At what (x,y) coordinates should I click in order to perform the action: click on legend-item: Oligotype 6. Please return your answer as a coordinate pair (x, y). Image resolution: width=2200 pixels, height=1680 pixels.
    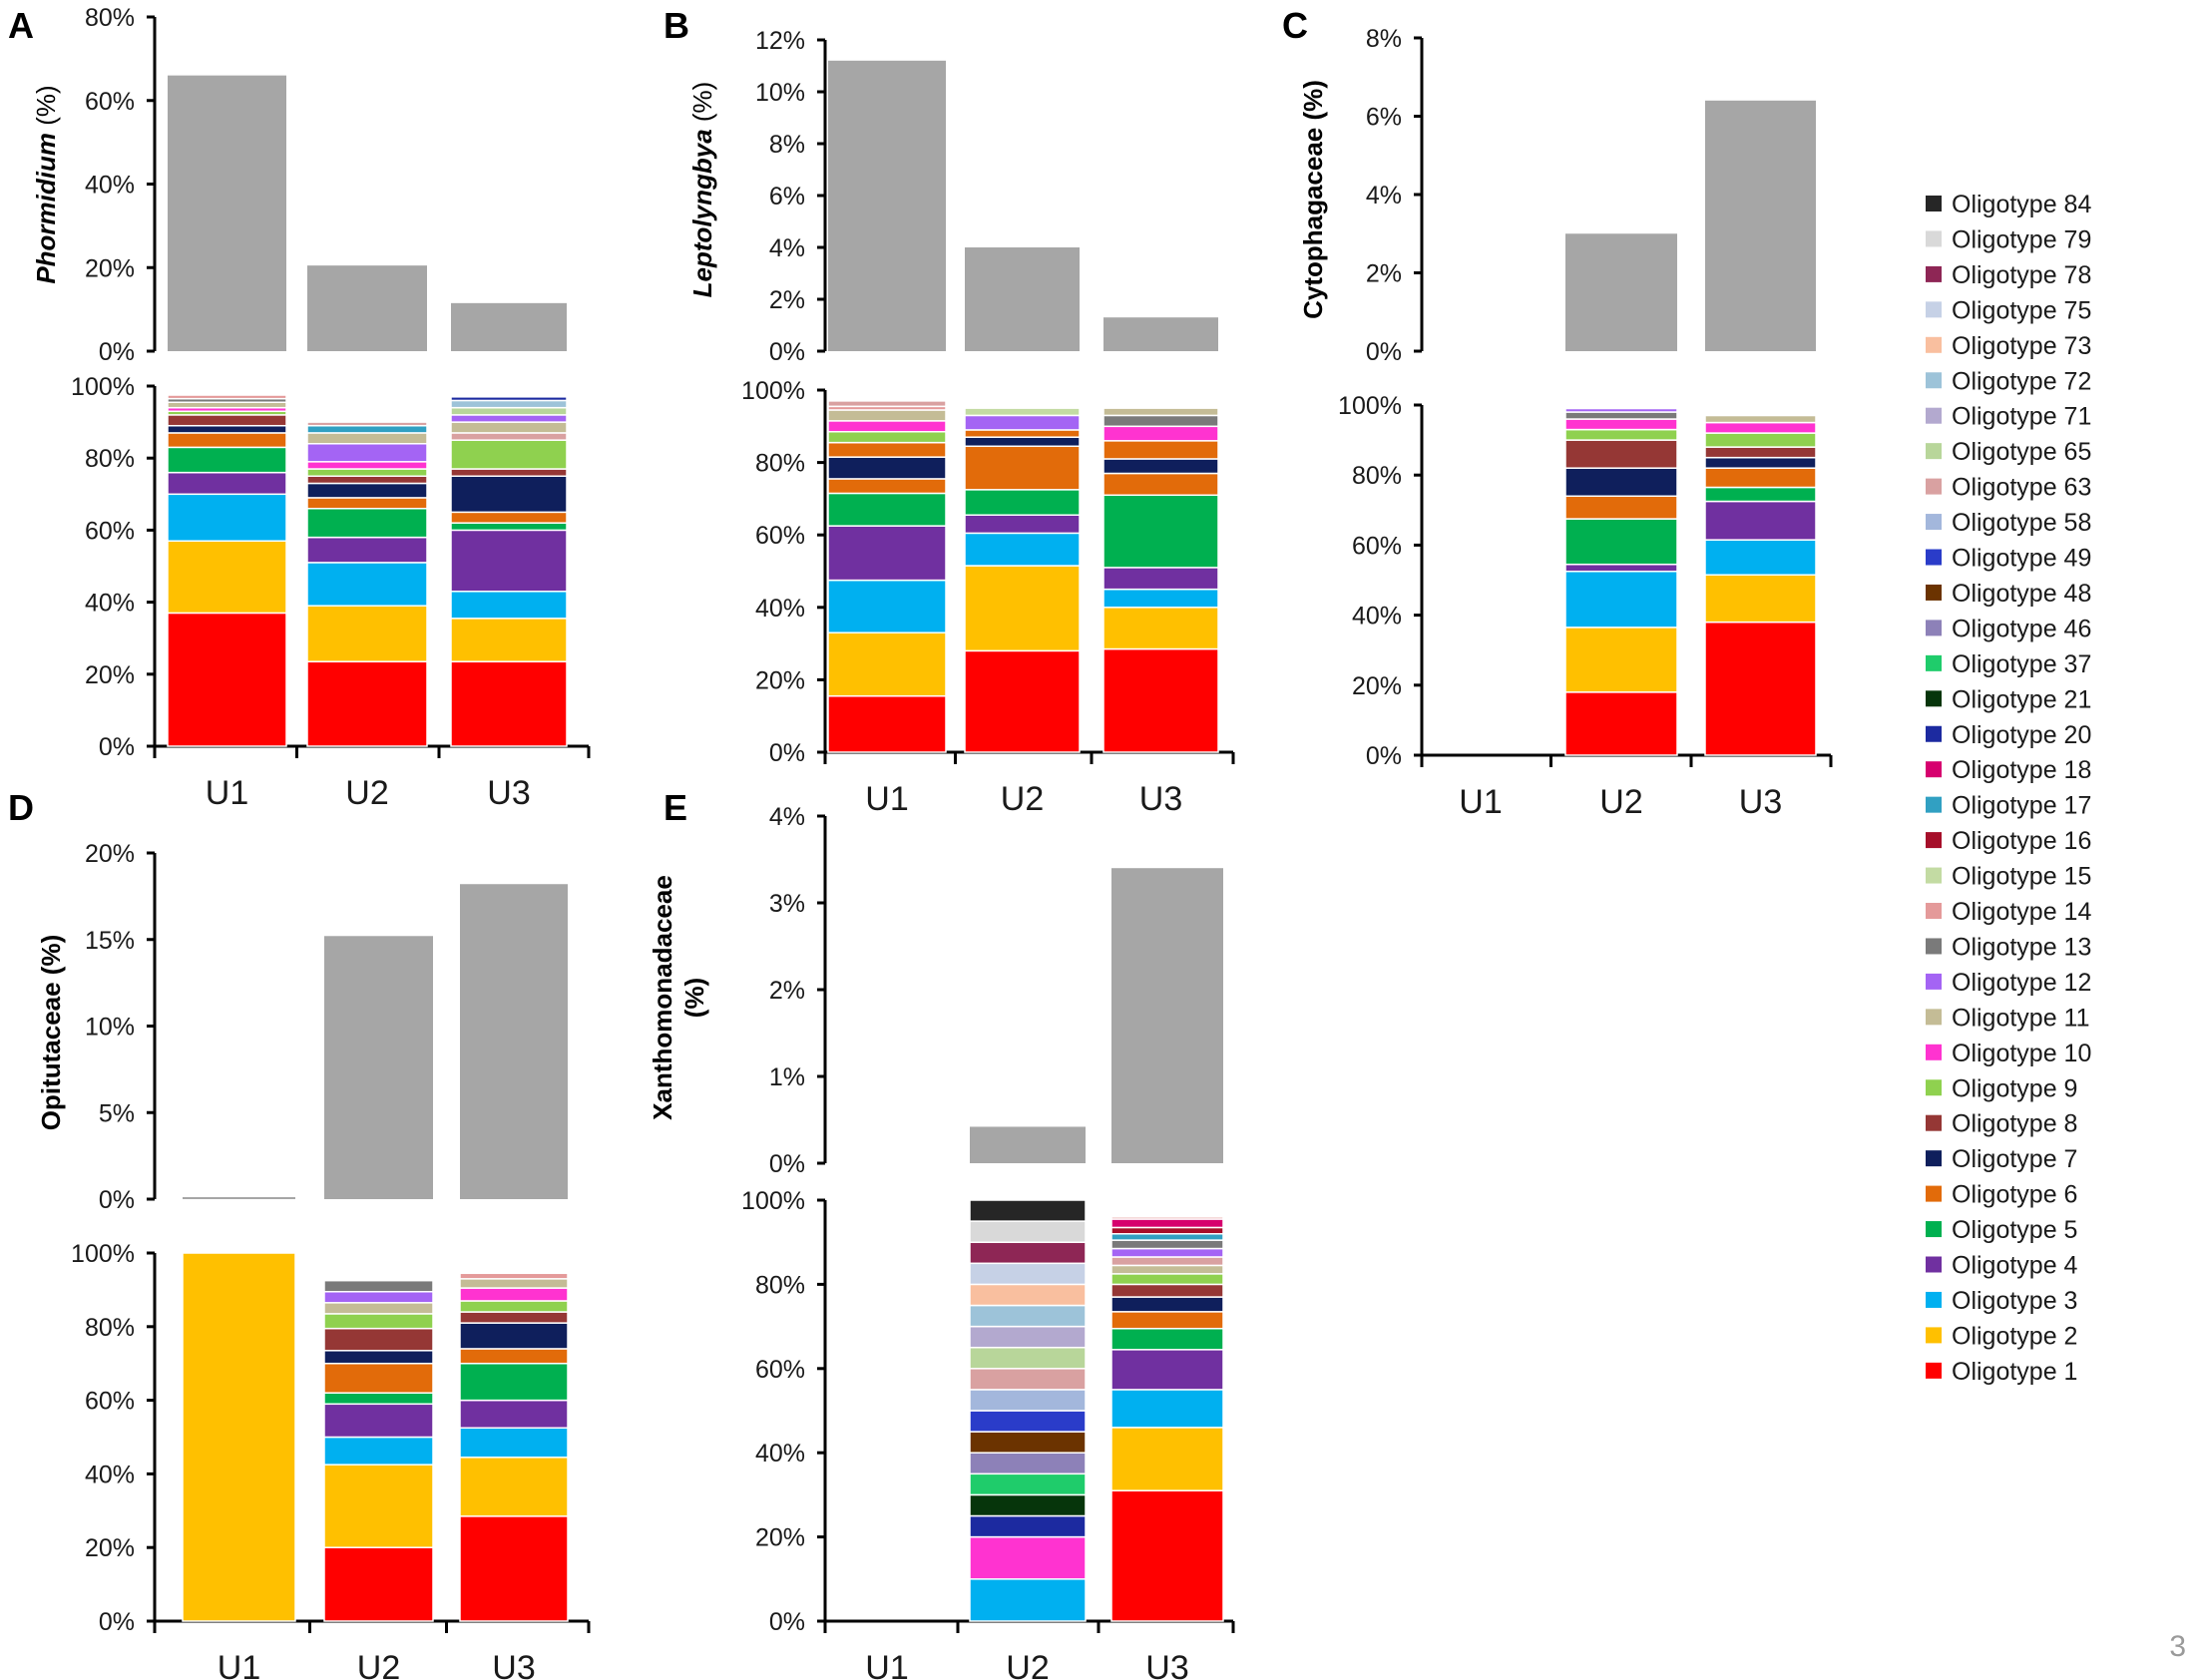
    Looking at the image, I should click on (2001, 1195).